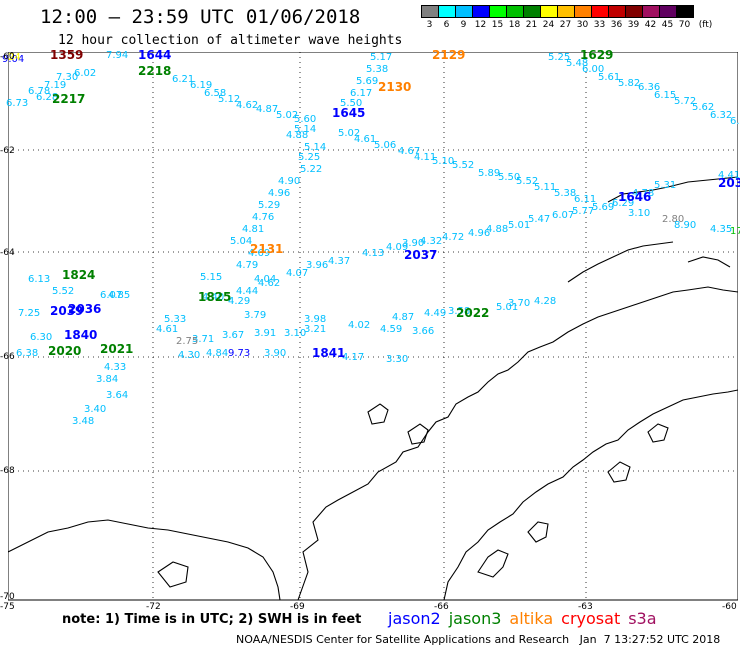  Describe the element at coordinates (241, 241) in the screenshot. I see `wave-height-reading: 5.04` at that location.